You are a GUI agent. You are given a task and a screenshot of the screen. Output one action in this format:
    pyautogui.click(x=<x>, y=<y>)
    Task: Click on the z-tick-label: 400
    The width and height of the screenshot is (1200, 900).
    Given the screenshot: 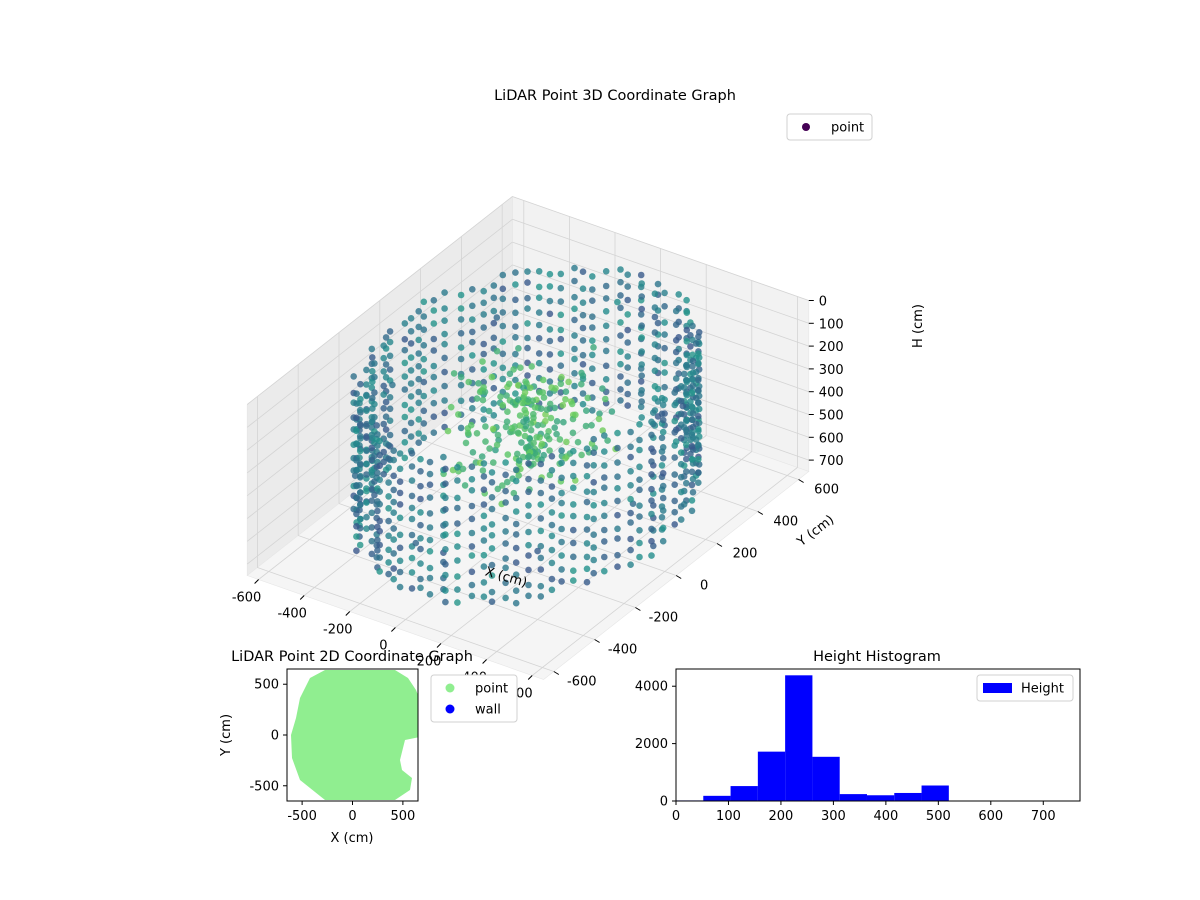 What is the action you would take?
    pyautogui.click(x=831, y=393)
    